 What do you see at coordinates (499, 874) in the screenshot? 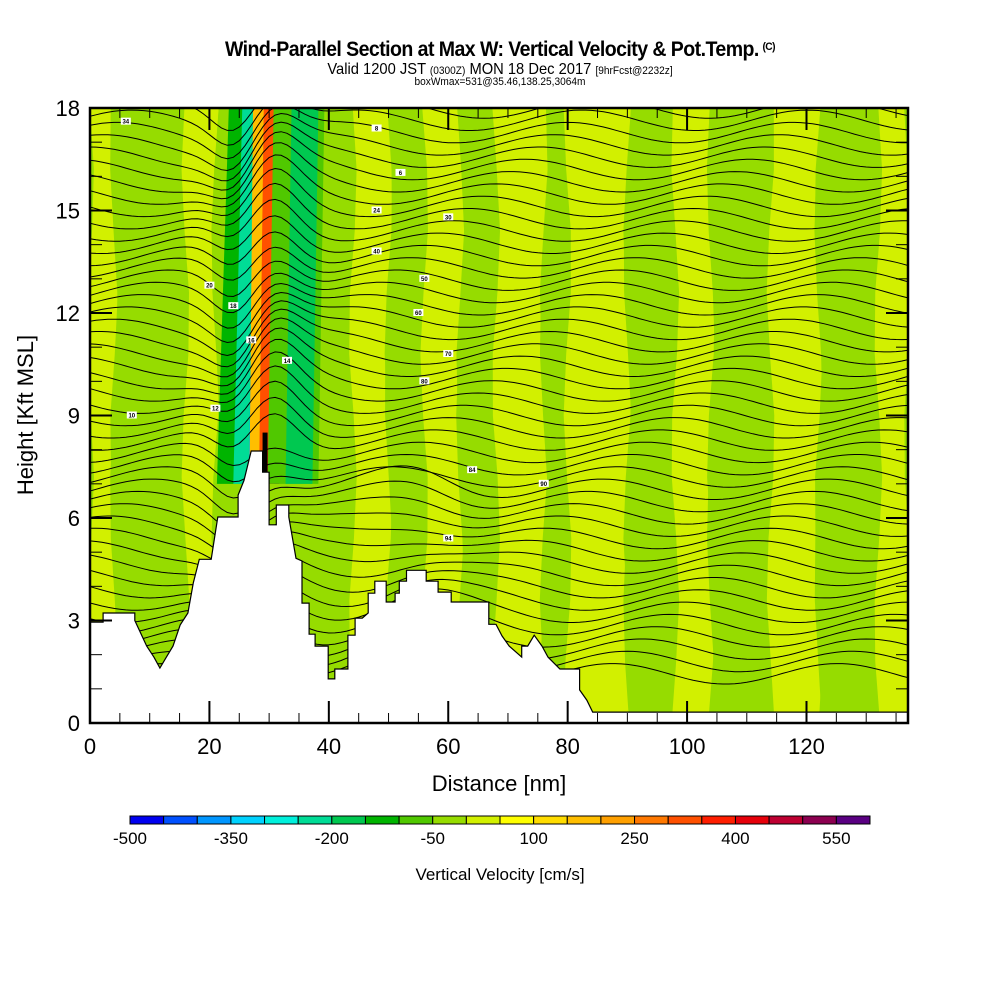
I see `colorbar-title: Vertical Velocity [cm/s]` at bounding box center [499, 874].